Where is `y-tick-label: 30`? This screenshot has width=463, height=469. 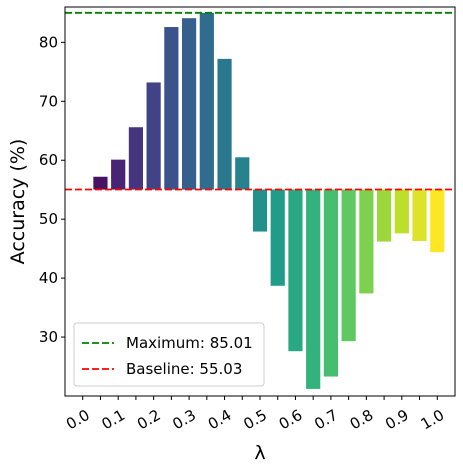 y-tick-label: 30 is located at coordinates (48, 337).